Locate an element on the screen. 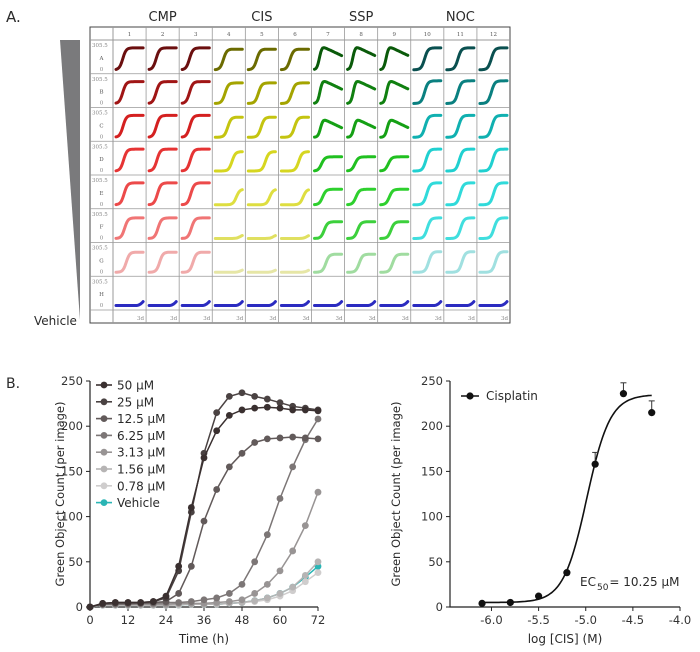 Image resolution: width=700 pixels, height=652 pixels. row-label: D is located at coordinates (101, 160).